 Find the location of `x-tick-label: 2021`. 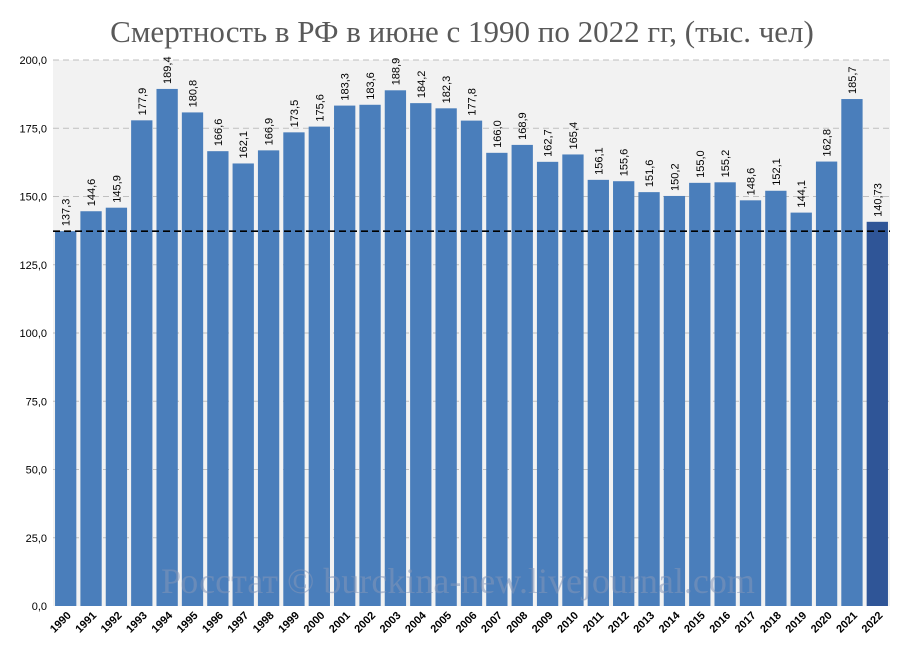

x-tick-label: 2021 is located at coordinates (847, 623).